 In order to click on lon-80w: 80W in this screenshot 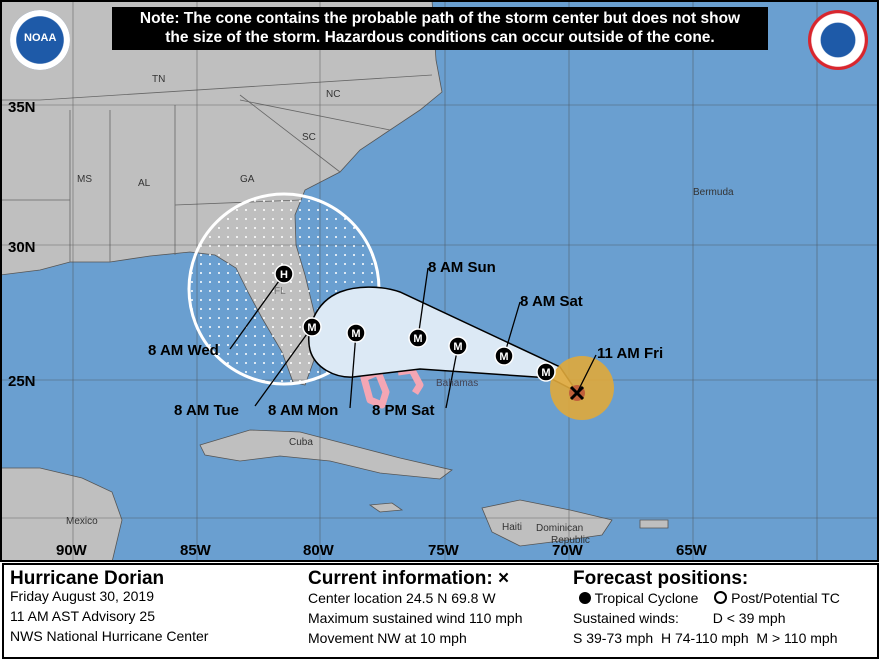, I will do `click(319, 550)`.